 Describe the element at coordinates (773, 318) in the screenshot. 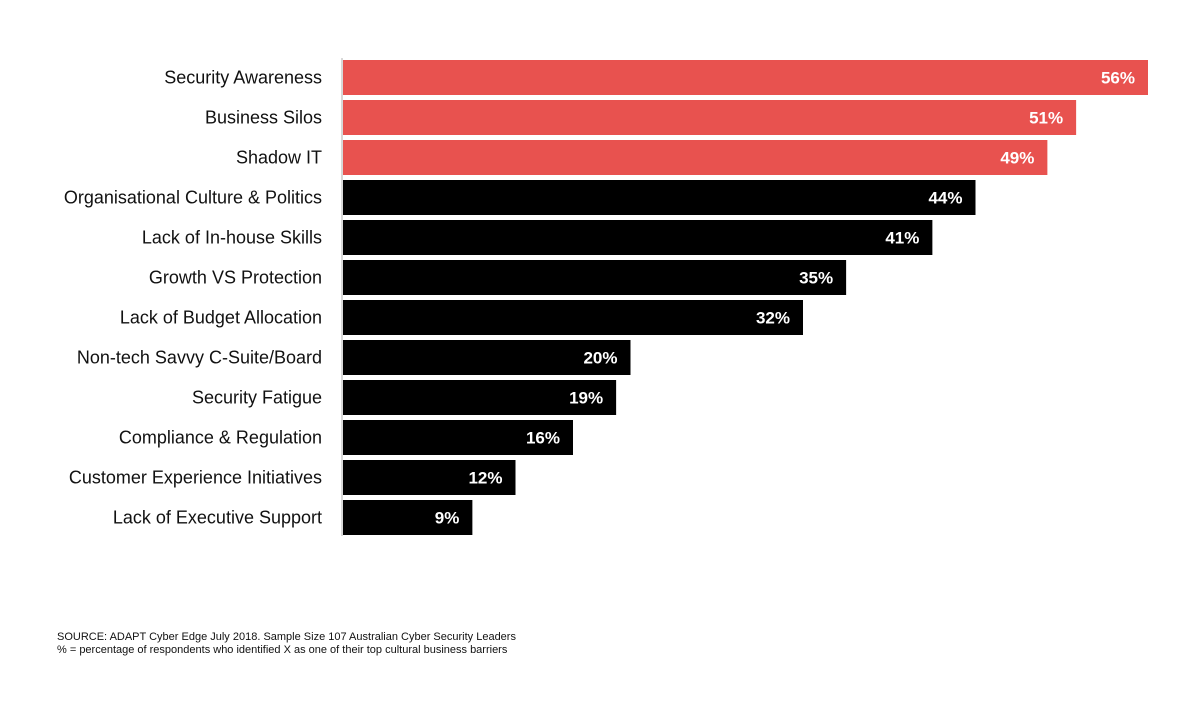

I see `value-label: 32%` at that location.